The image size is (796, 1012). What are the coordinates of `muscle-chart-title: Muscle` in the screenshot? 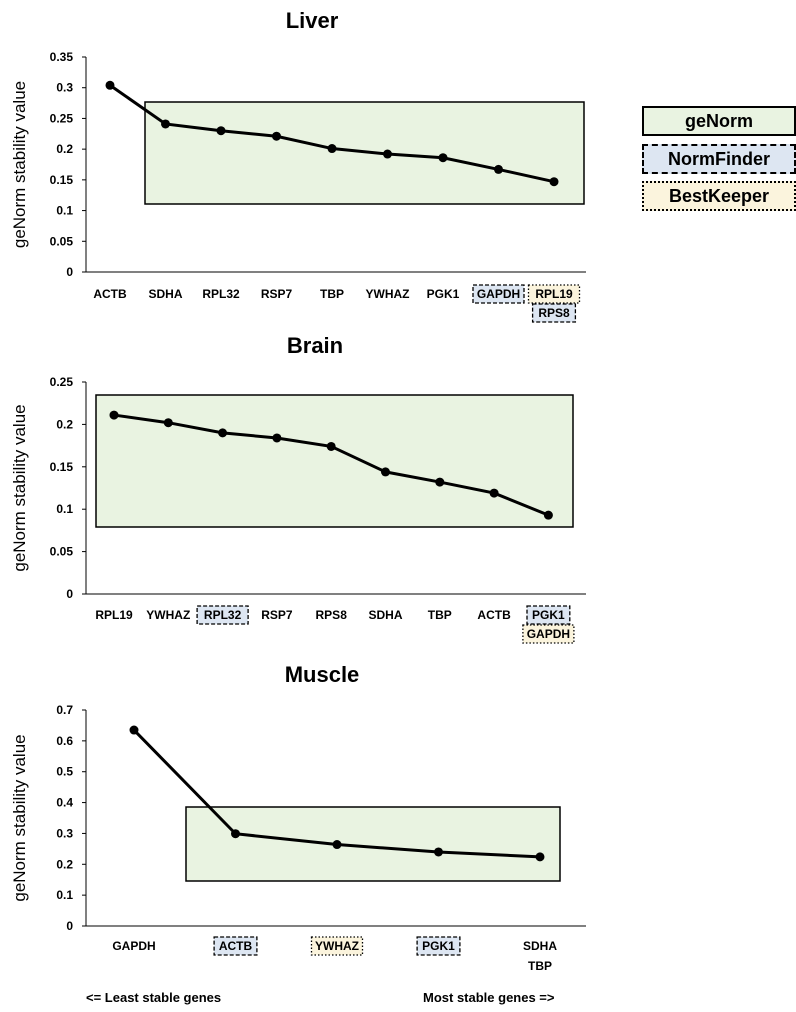 It's located at (322, 674).